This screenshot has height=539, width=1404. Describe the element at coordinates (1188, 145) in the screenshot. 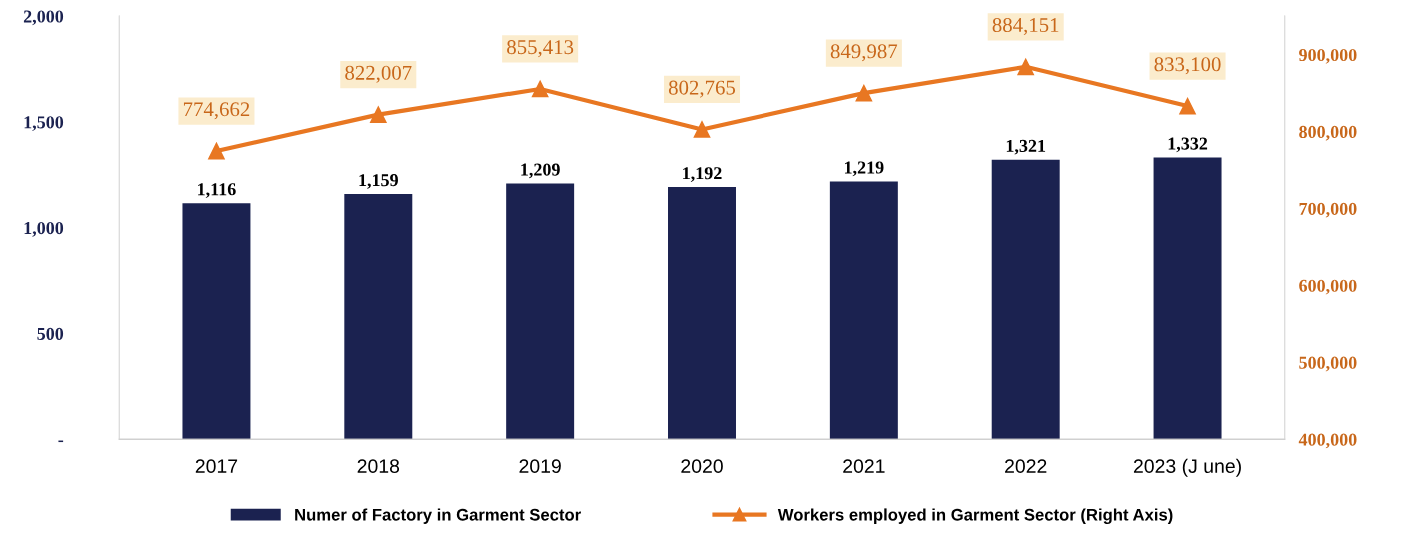

I see `data-label: 1,332` at that location.